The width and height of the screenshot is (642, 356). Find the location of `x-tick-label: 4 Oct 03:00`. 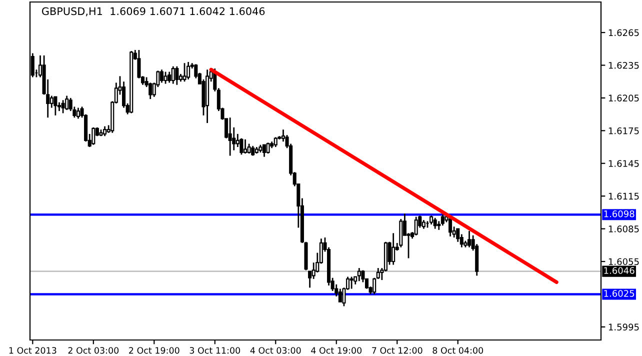

x-tick-label: 4 Oct 03:00 is located at coordinates (275, 350).